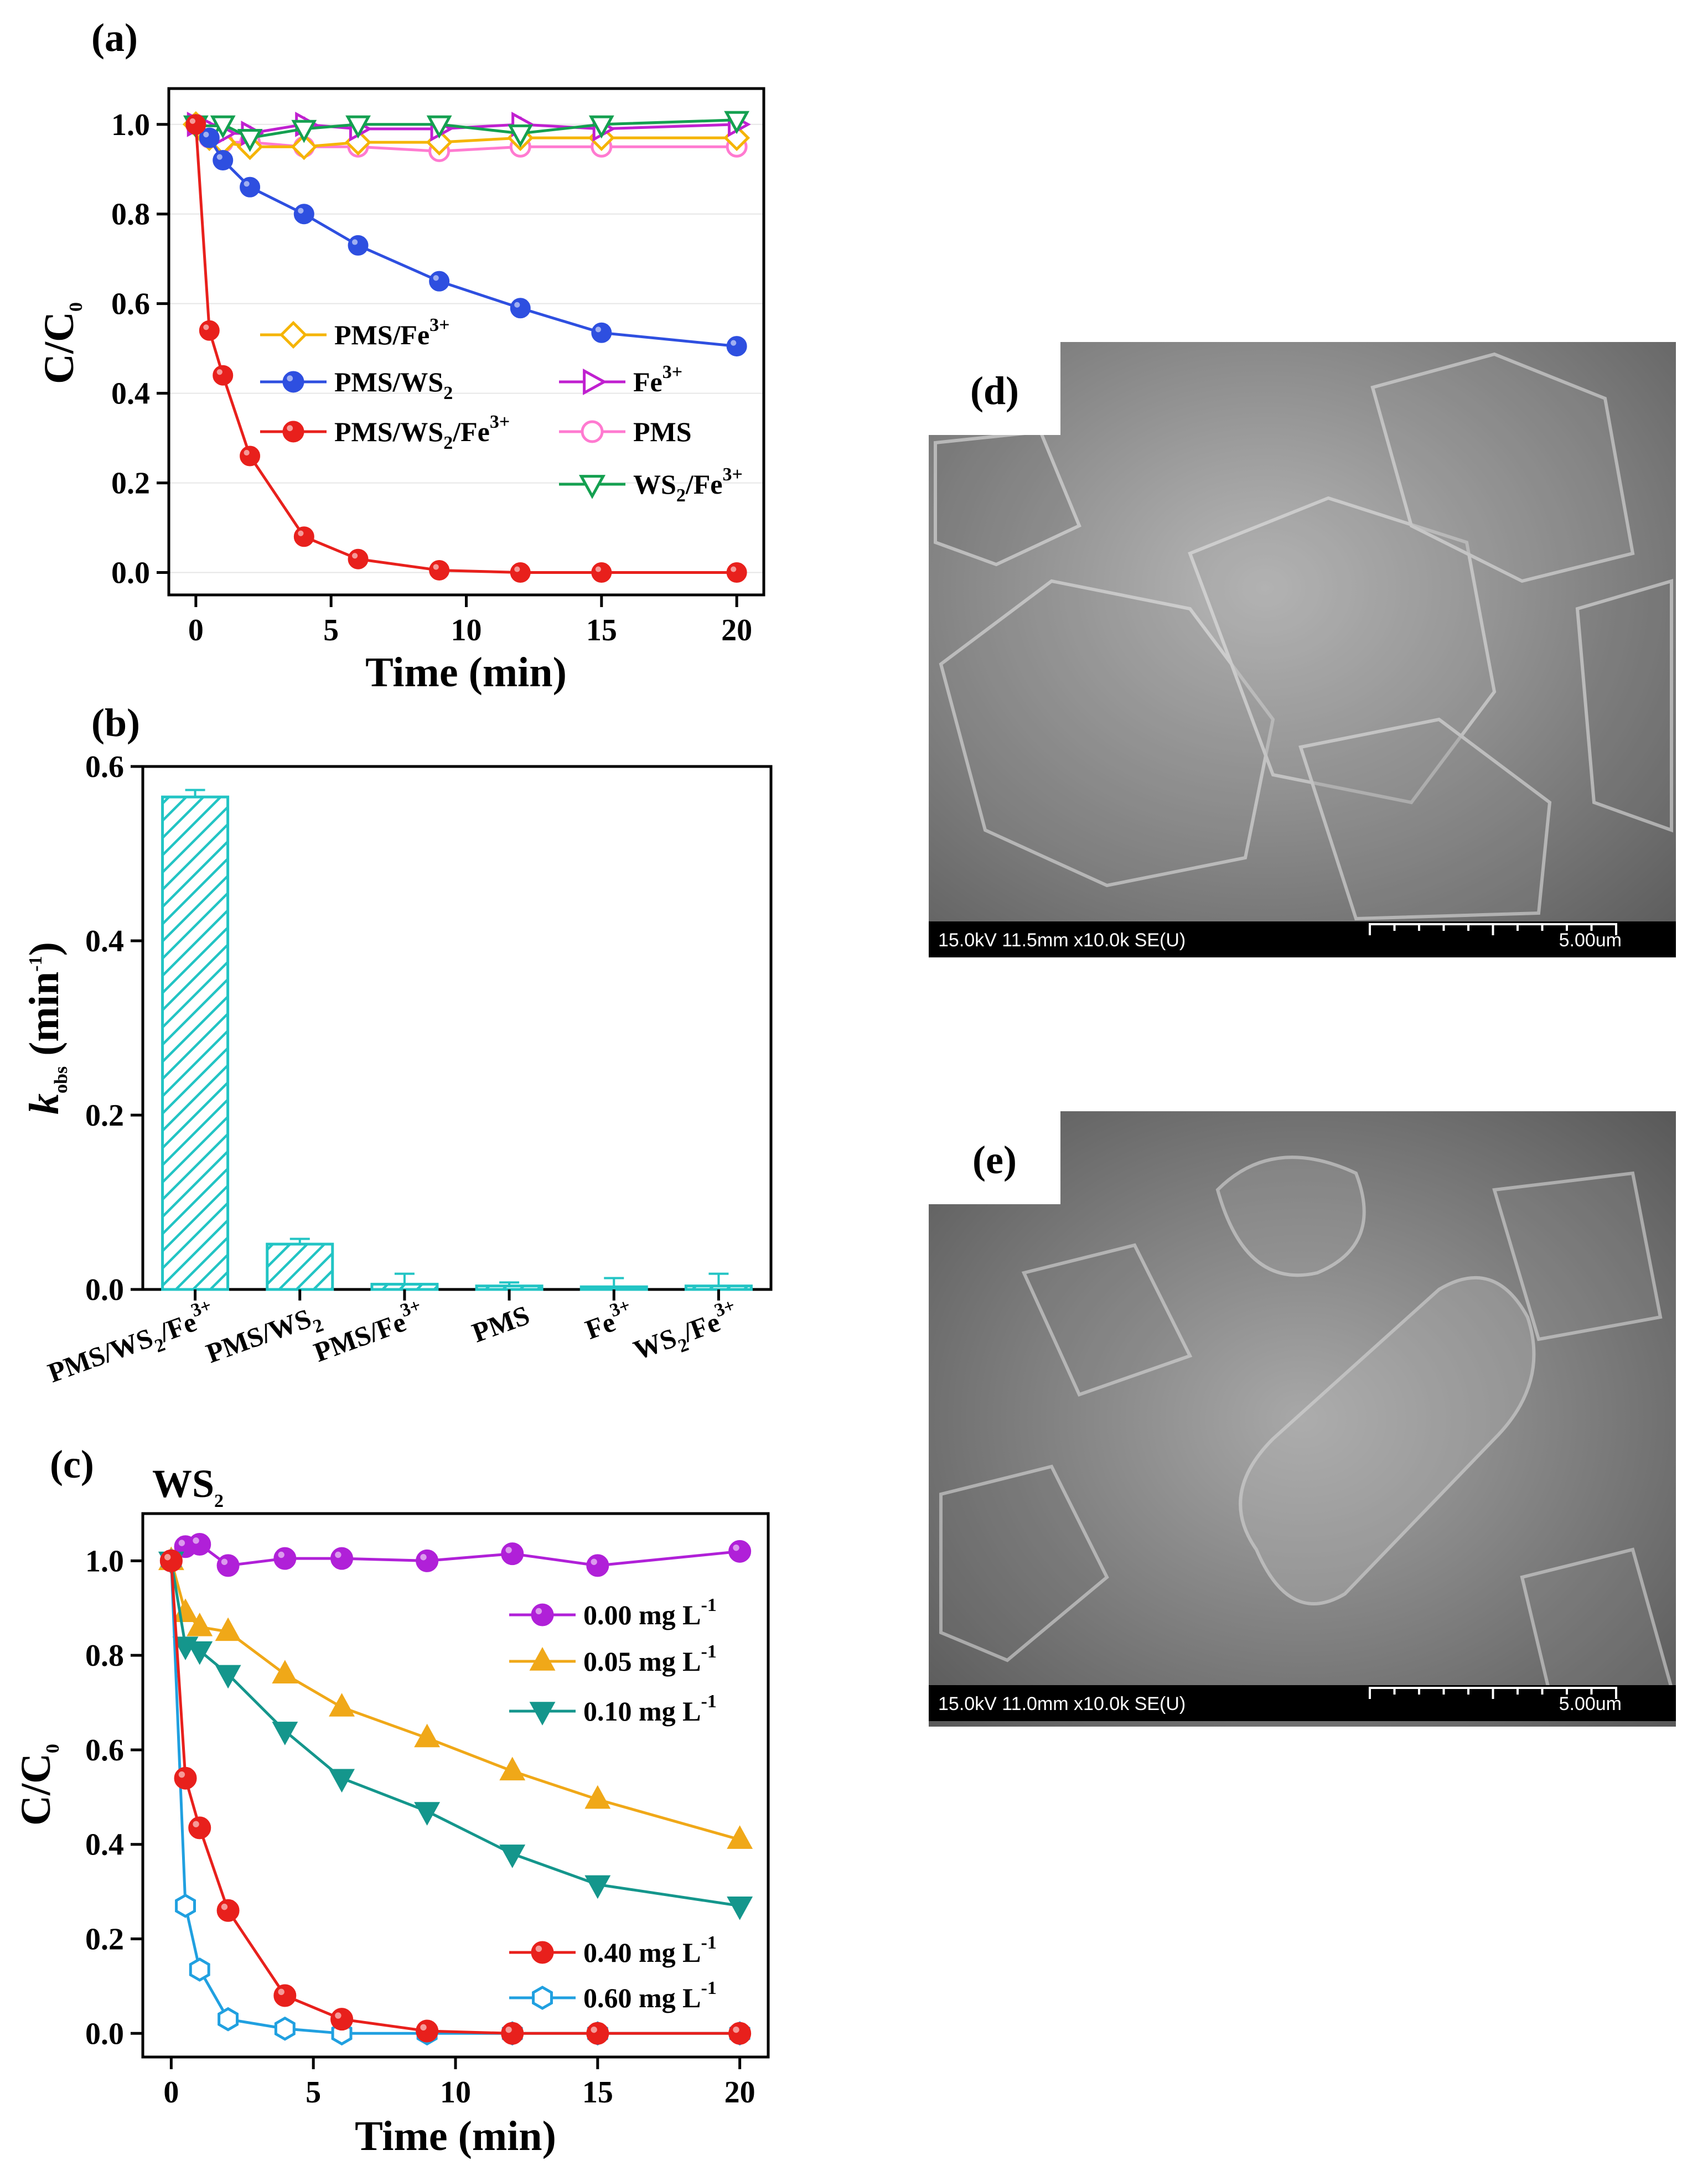  Describe the element at coordinates (501, 1324) in the screenshot. I see `category-label: PMS` at that location.